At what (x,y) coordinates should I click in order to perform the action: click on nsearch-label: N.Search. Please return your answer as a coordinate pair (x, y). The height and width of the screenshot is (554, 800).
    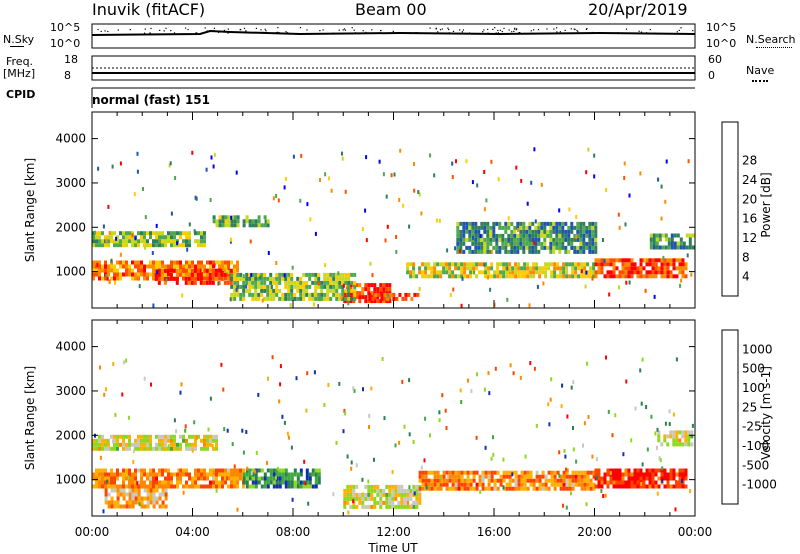
    Looking at the image, I should click on (771, 39).